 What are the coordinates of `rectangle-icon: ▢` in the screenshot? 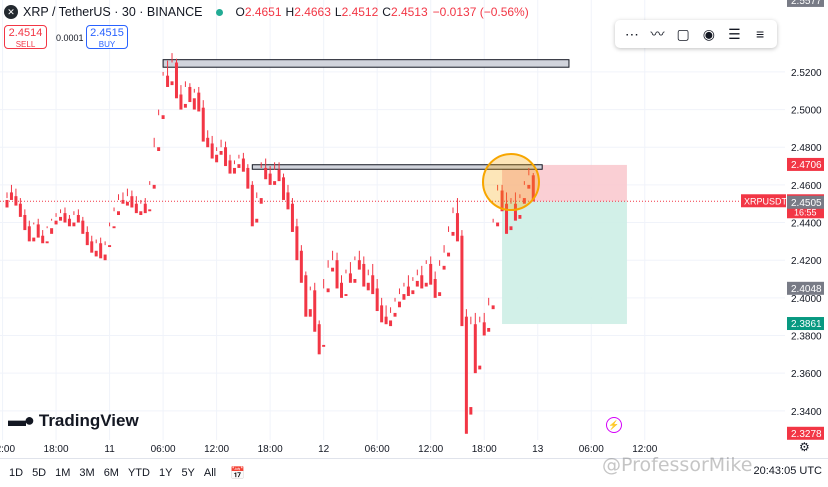 It's located at (683, 33).